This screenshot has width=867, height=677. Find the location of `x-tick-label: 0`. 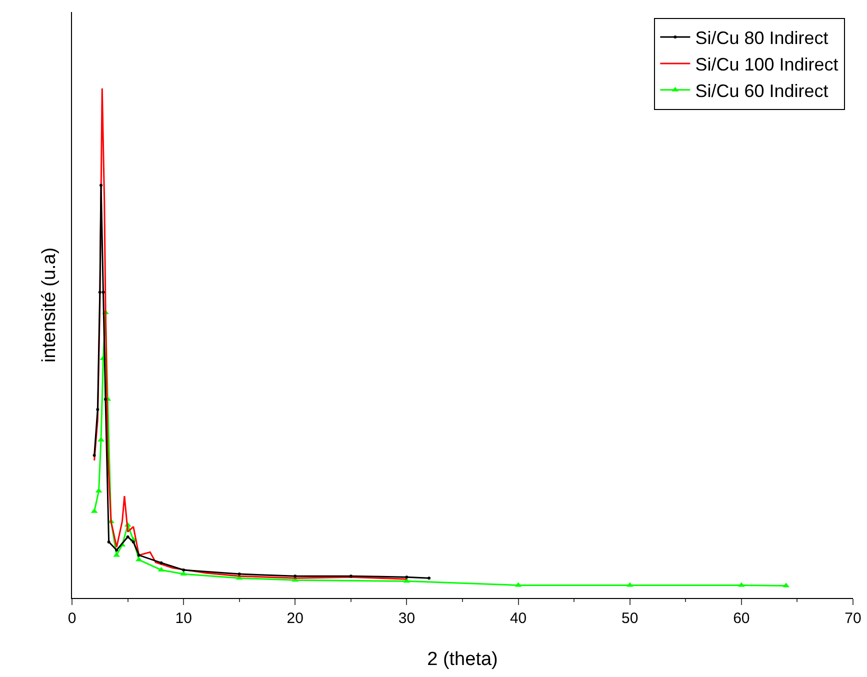

x-tick-label: 0 is located at coordinates (72, 618).